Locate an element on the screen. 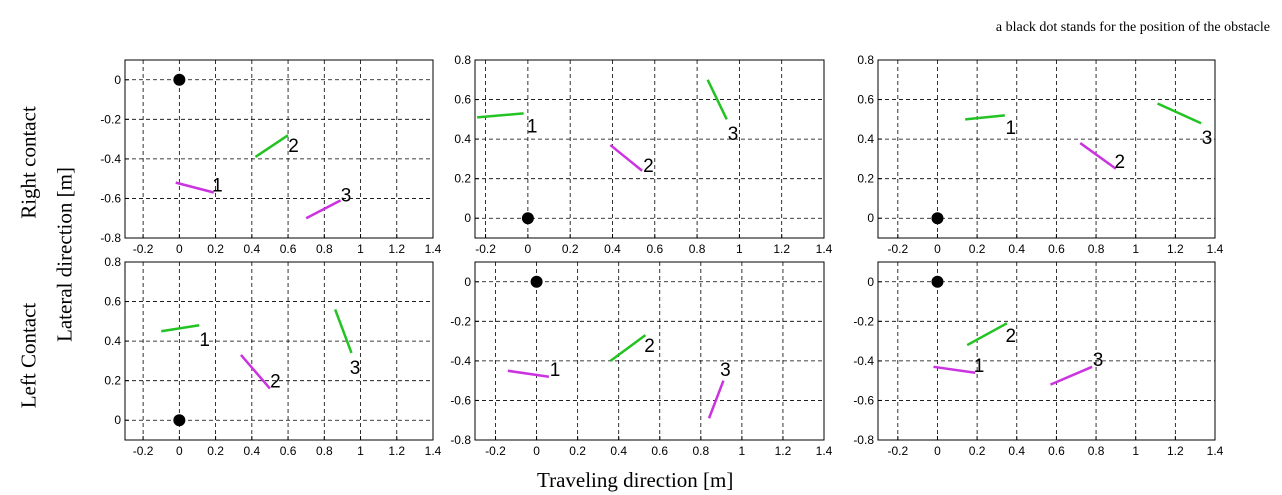  y-tick-label: -0.6 is located at coordinates (460, 400).